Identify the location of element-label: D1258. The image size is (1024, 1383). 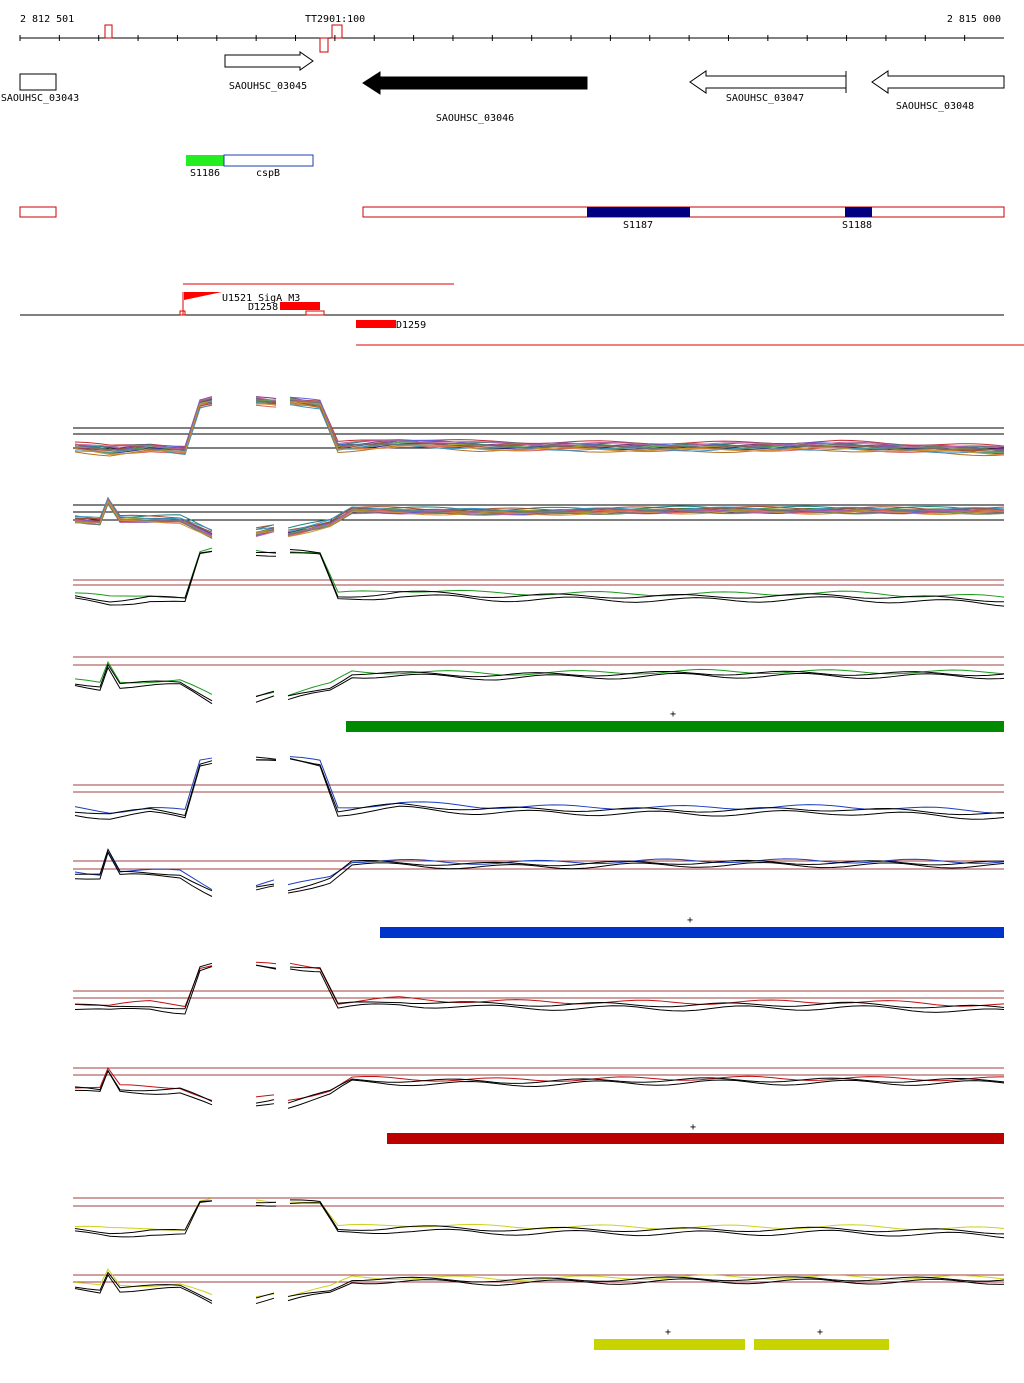
(263, 307).